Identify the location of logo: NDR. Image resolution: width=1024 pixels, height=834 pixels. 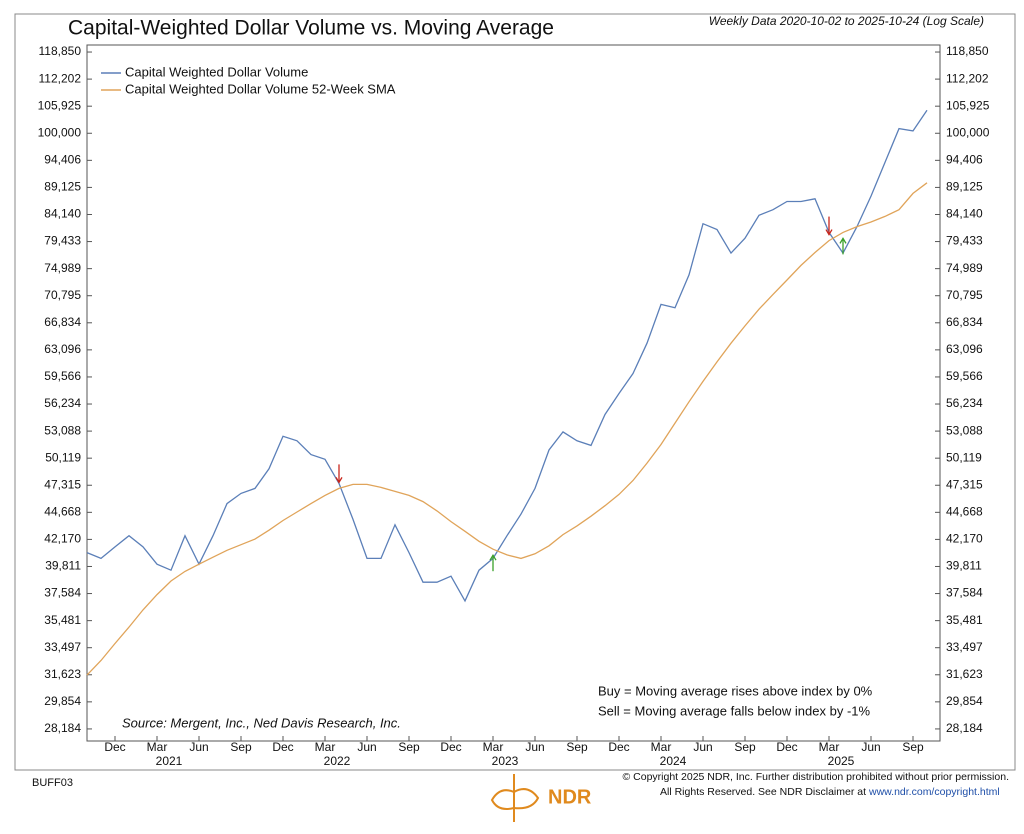
(541, 798).